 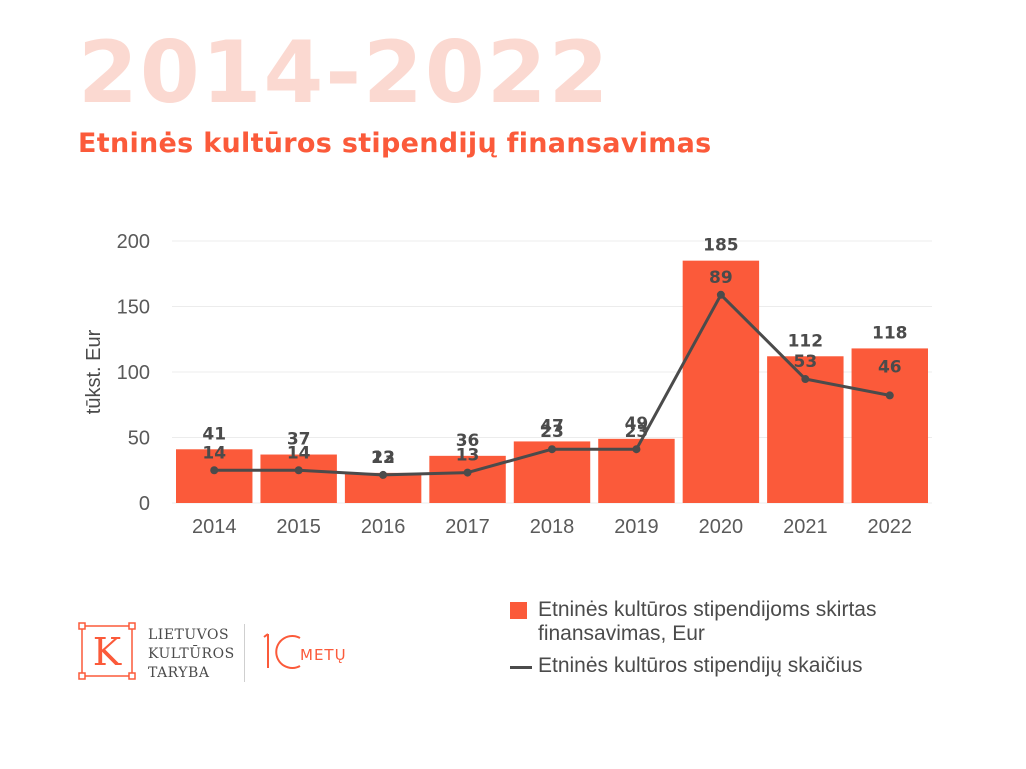 What do you see at coordinates (521, 668) in the screenshot?
I see `legend-swatch-line` at bounding box center [521, 668].